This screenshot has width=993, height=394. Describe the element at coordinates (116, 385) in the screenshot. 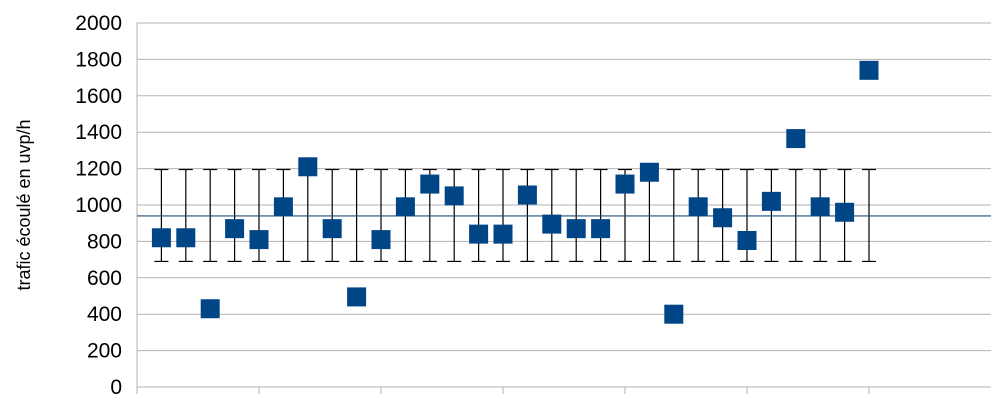

I see `y-tick-label-0: 0` at that location.